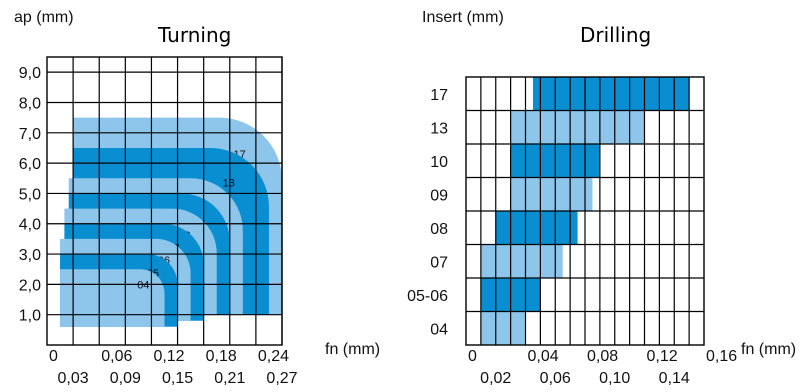 Image resolution: width=808 pixels, height=392 pixels. Describe the element at coordinates (495, 378) in the screenshot. I see `drilling-x-tick-label: 0,02` at that location.